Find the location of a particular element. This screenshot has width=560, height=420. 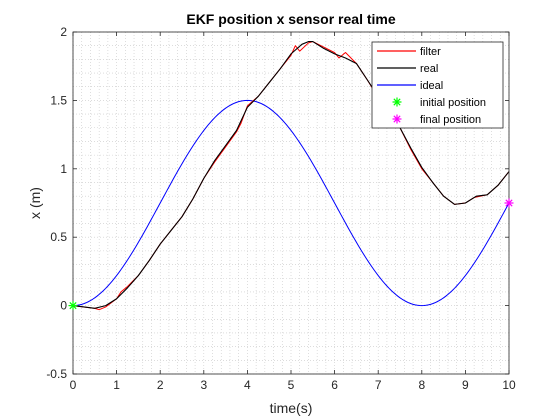

x-tick-label: 5 is located at coordinates (291, 385).